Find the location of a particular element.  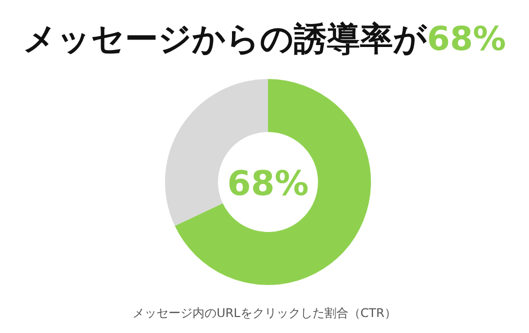

chart-title: メッセージからの誘導率が is located at coordinates (225, 38).